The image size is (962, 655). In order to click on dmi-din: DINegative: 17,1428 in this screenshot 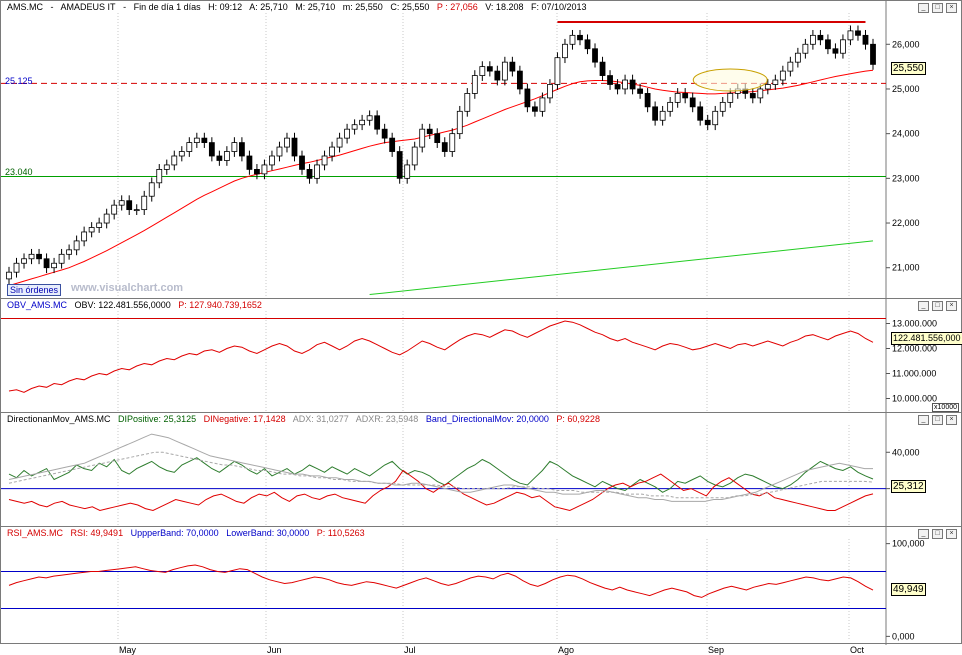, I will do `click(244, 419)`.